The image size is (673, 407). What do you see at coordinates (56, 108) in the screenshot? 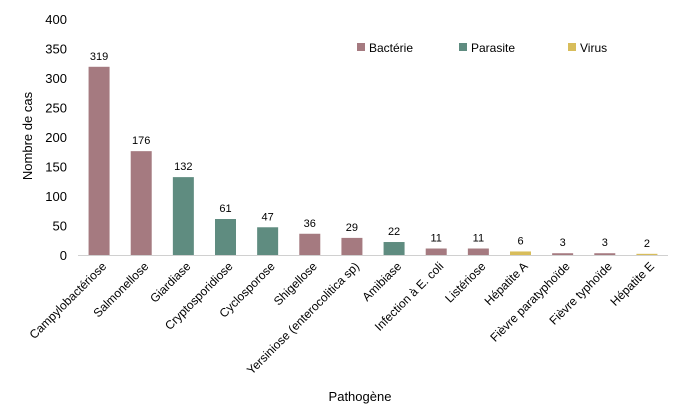
I see `y-tick-label: 250` at bounding box center [56, 108].